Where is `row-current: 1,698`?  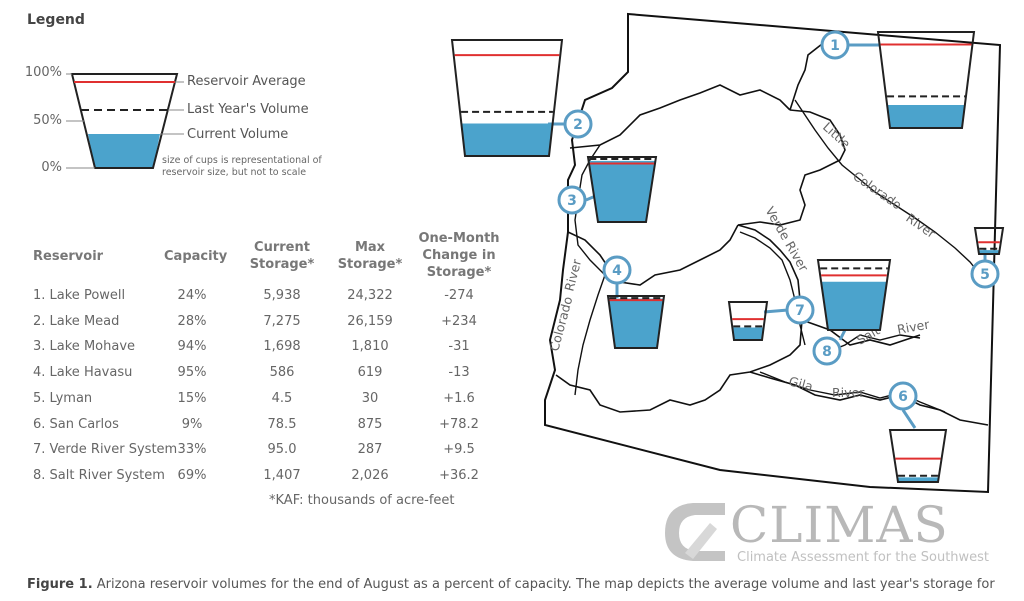 row-current: 1,698 is located at coordinates (282, 347).